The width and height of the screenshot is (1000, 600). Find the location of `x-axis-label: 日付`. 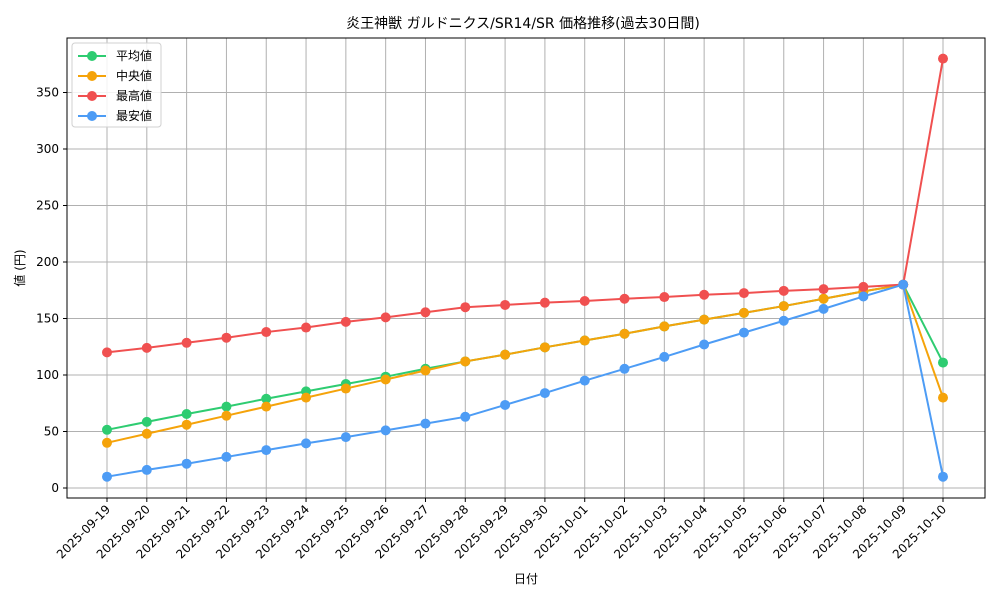

x-axis-label: 日付 is located at coordinates (526, 579).